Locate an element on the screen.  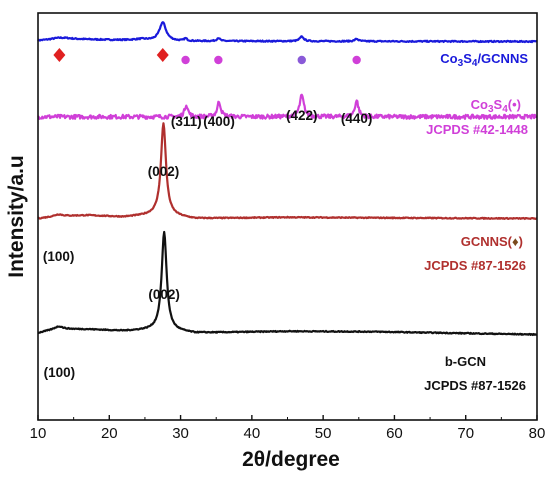
x-tick-label-10: 10 is located at coordinates (38, 433).